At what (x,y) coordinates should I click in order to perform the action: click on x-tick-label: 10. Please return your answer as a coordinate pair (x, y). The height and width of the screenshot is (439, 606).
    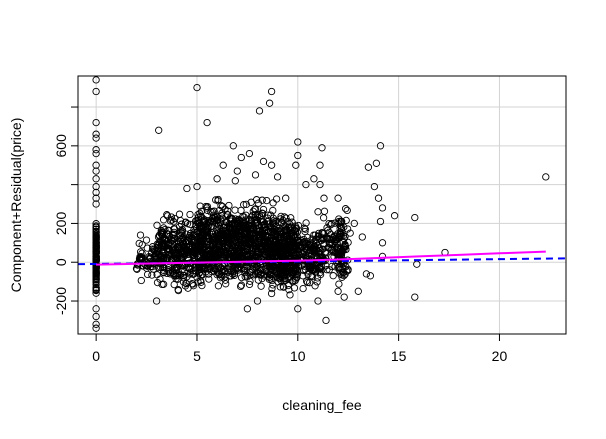
    Looking at the image, I should click on (298, 356).